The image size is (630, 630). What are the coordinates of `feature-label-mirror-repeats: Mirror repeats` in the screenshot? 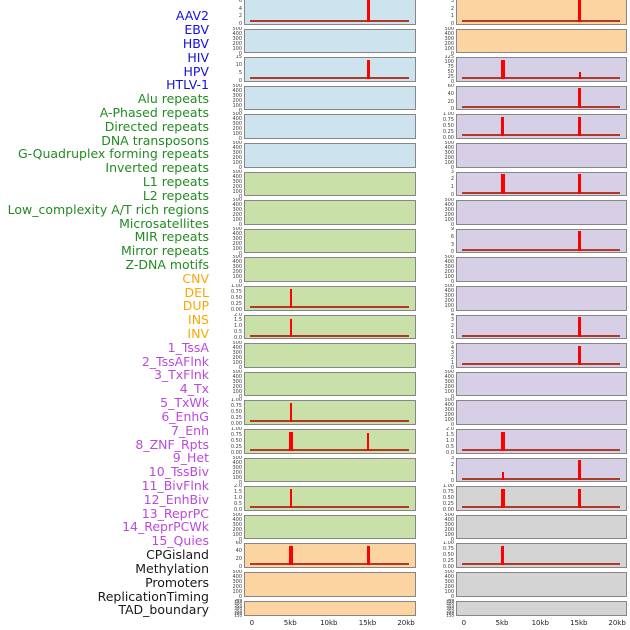 It's located at (164, 251).